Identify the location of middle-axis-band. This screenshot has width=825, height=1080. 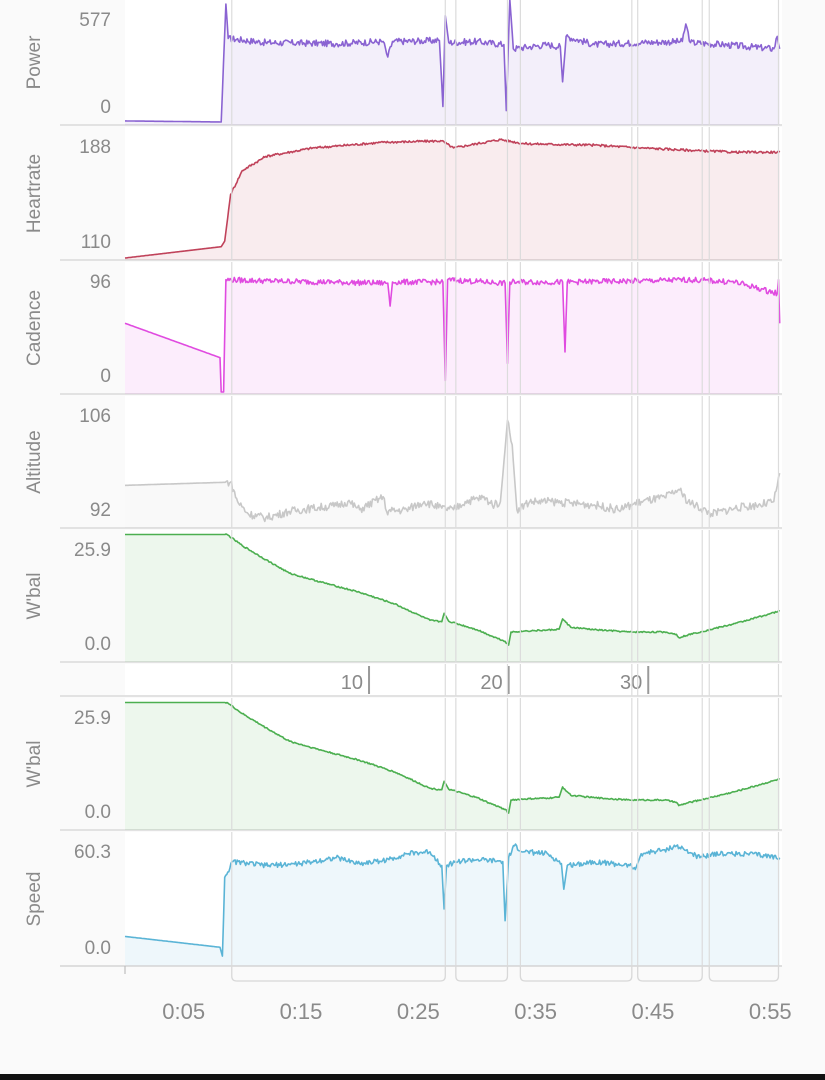
(453, 680).